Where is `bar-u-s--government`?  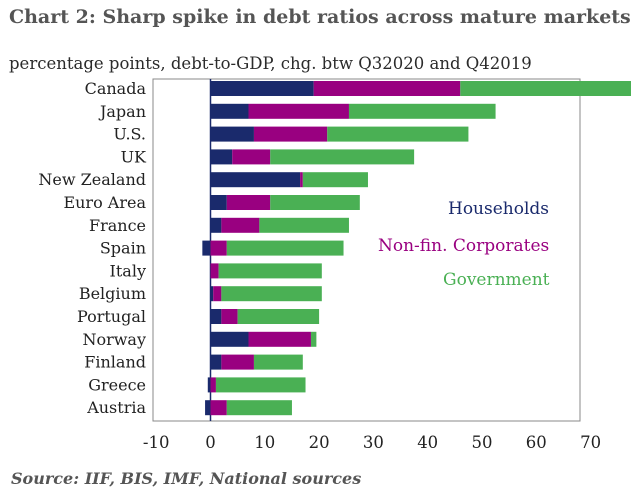 bar-u-s--government is located at coordinates (398, 134).